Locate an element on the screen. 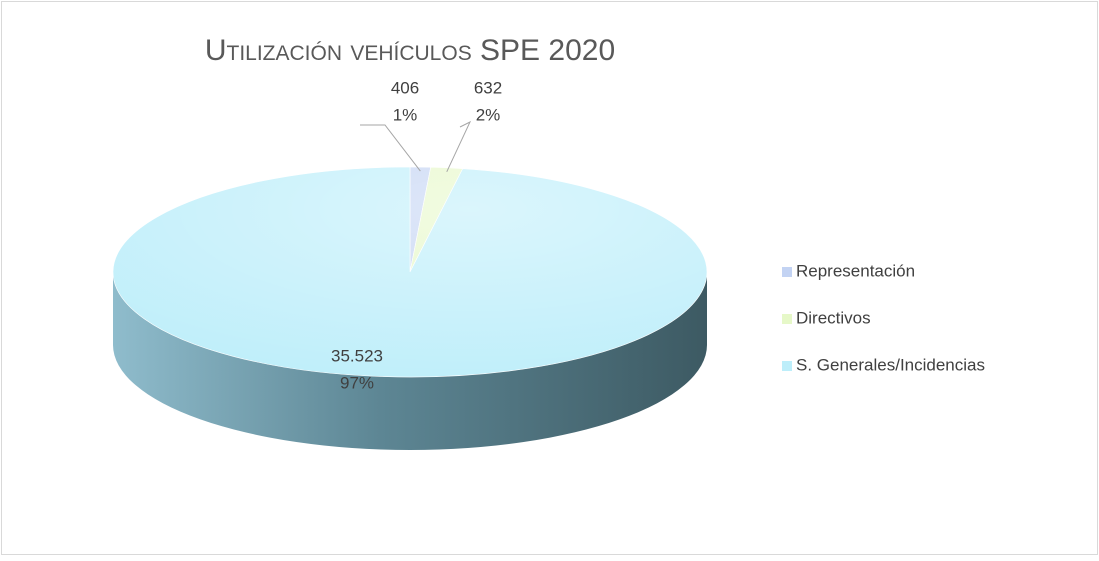 The image size is (1099, 561). chart-title: Utilización vehículos SPE 2020 is located at coordinates (410, 50).